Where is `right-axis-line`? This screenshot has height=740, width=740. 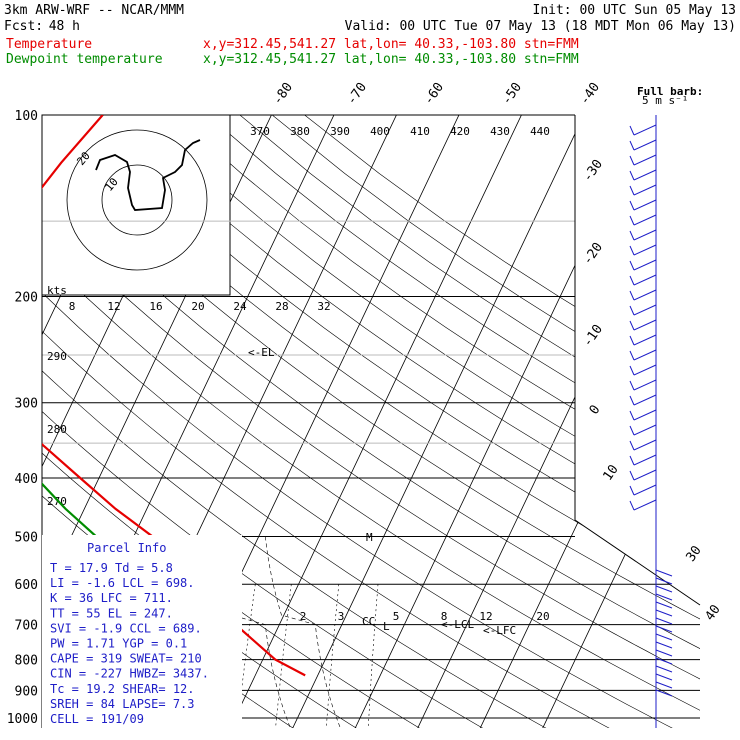
right-axis-line is located at coordinates (637, 360).